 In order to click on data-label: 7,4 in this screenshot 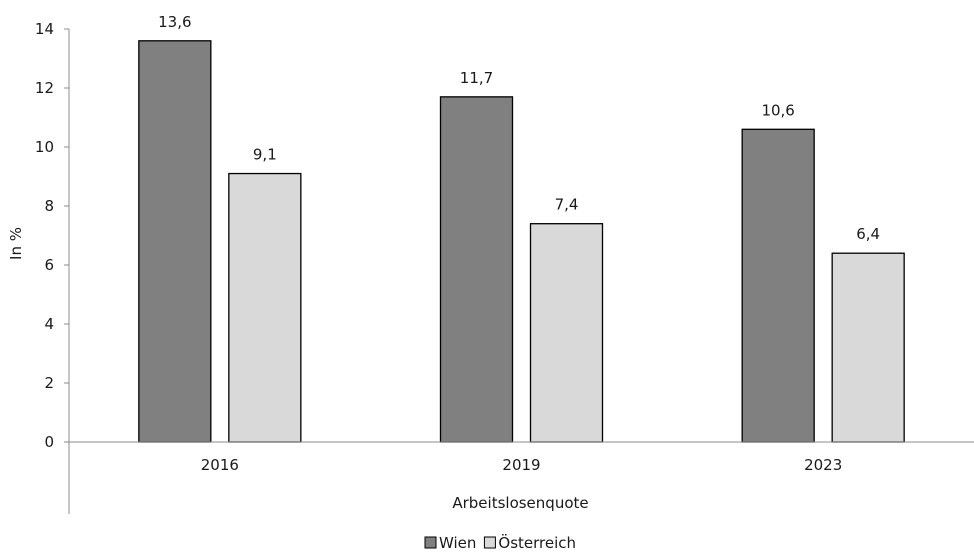, I will do `click(567, 205)`.